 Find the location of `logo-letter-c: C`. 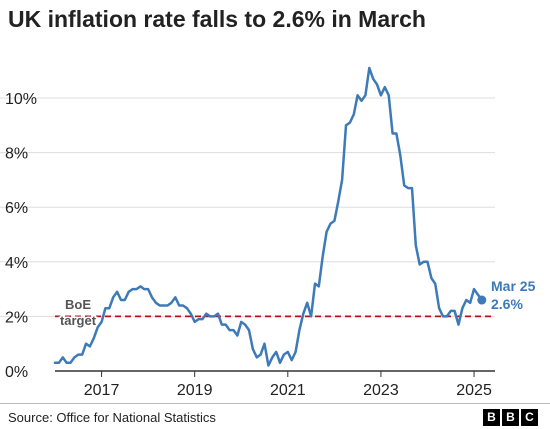

logo-letter-c: C is located at coordinates (529, 417).